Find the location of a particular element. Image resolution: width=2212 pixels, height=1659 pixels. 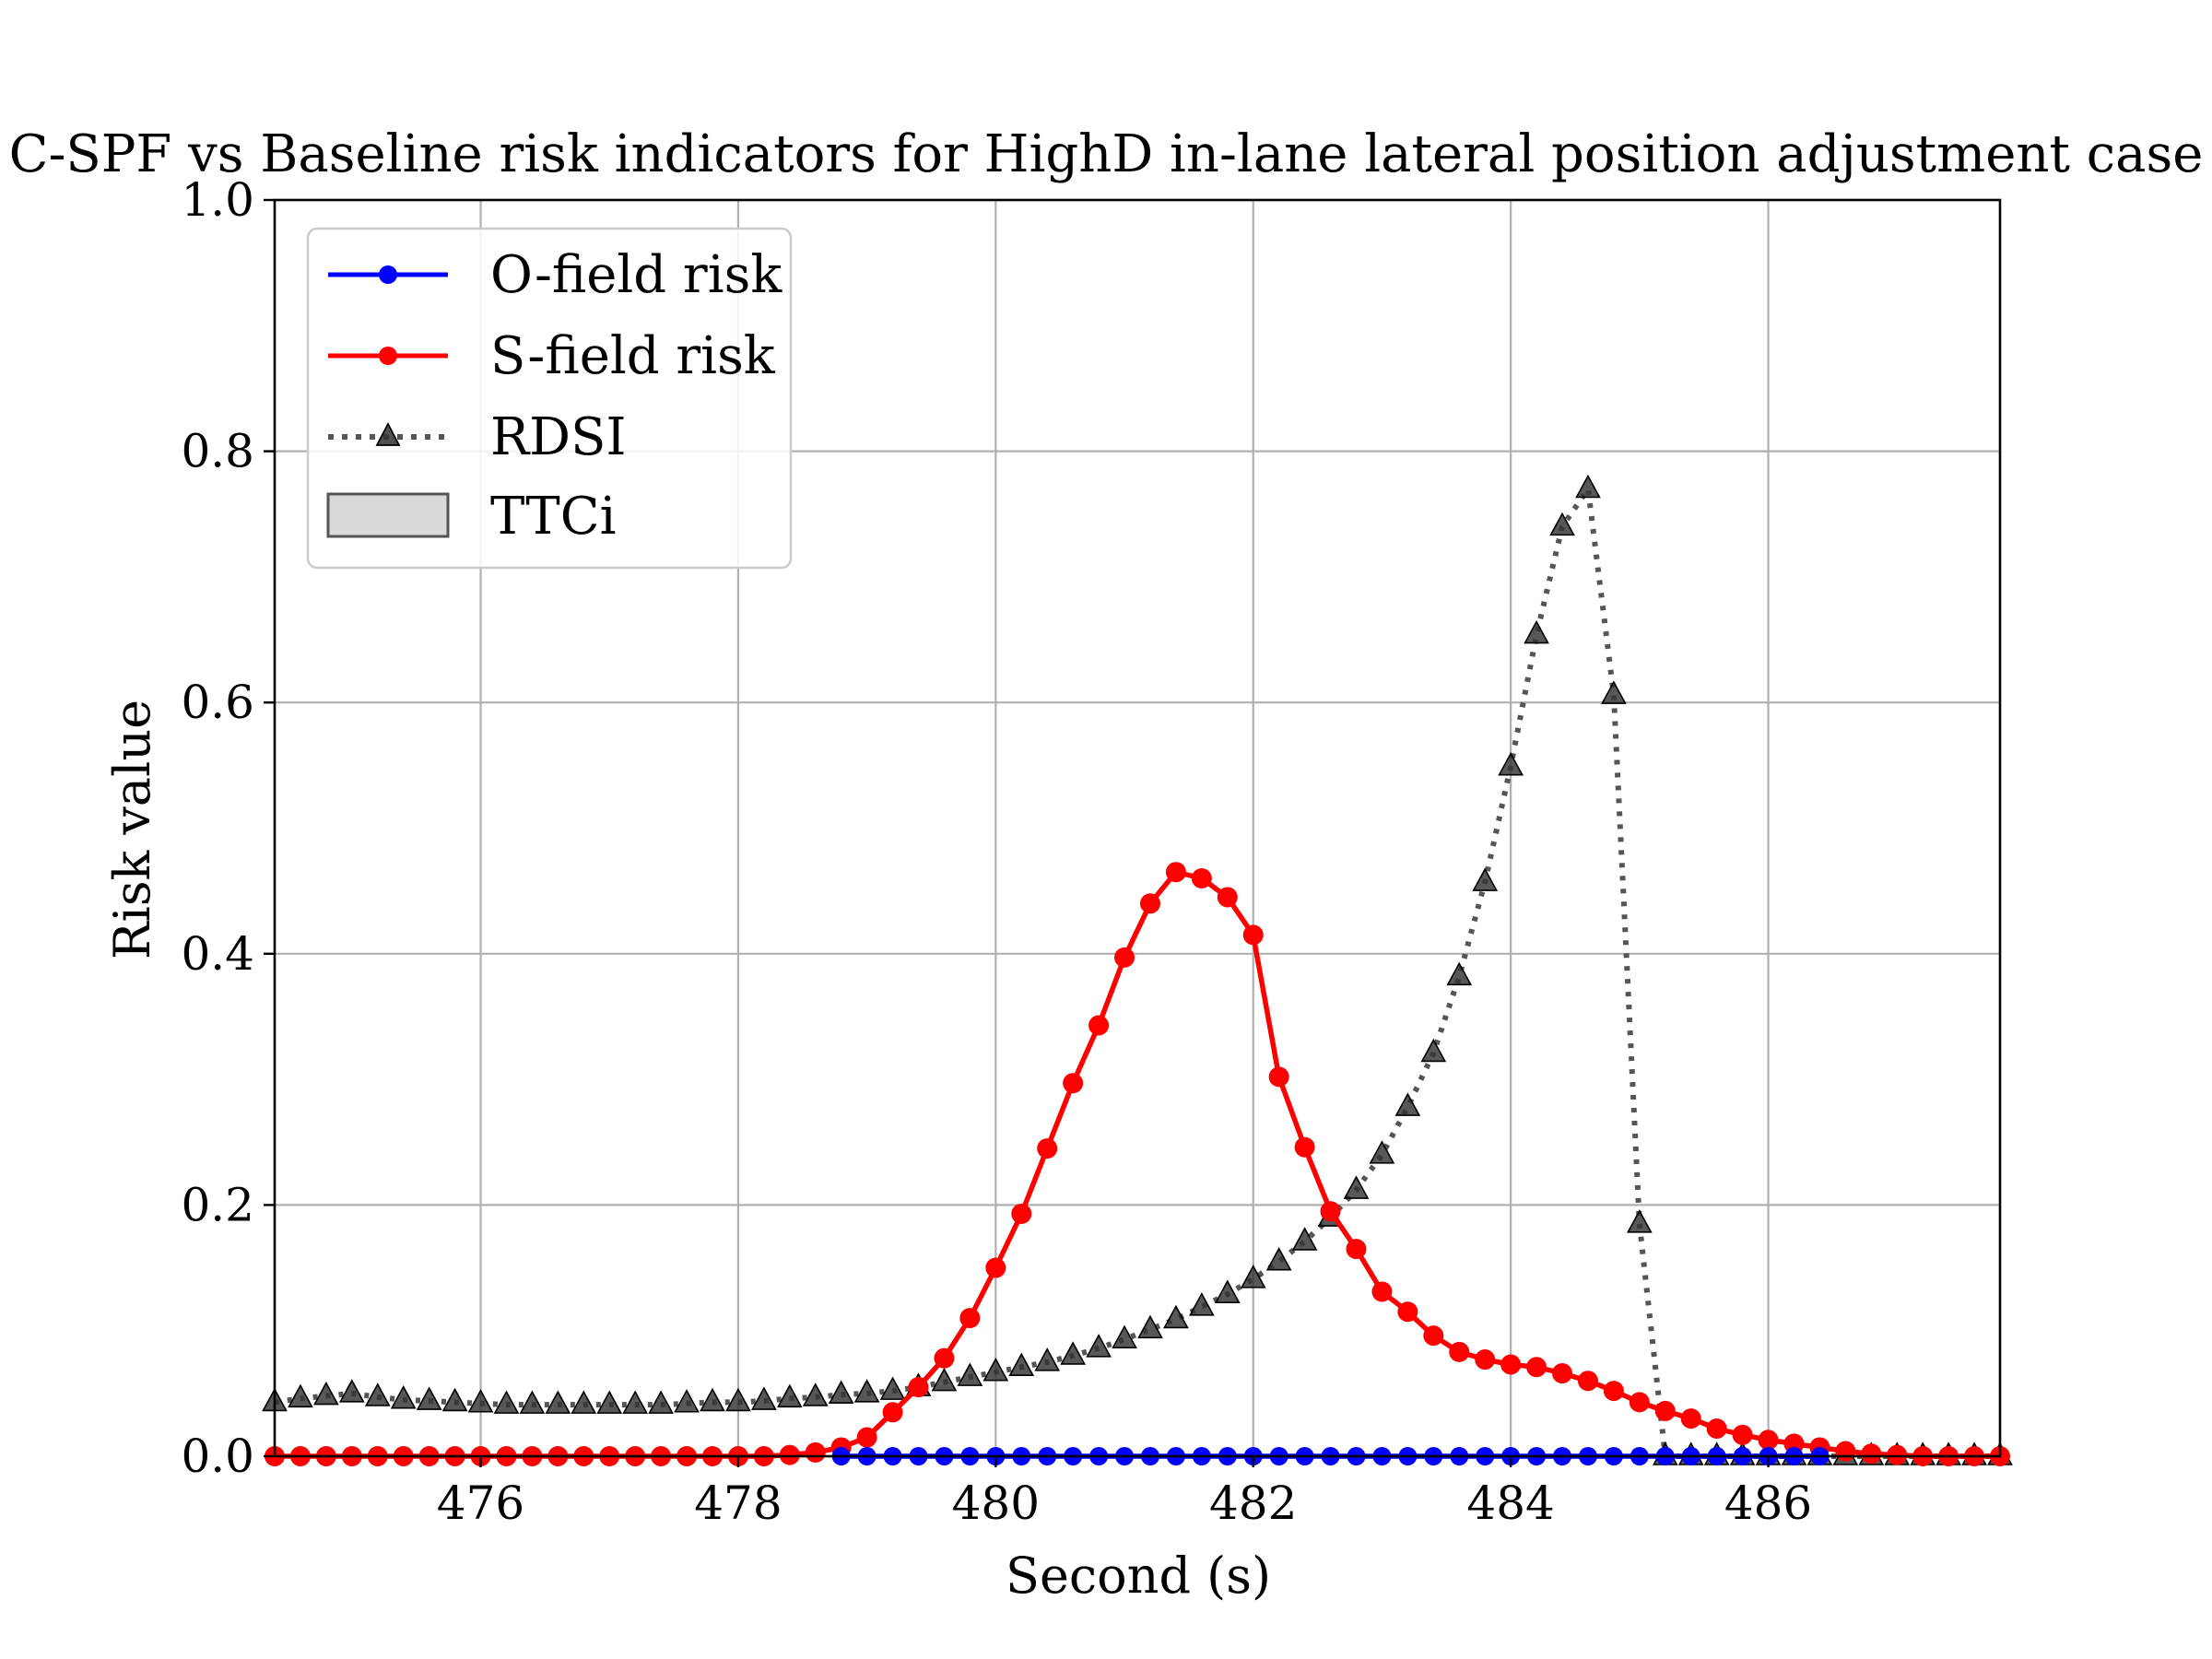

legend-marker-rdsi is located at coordinates (388, 434).